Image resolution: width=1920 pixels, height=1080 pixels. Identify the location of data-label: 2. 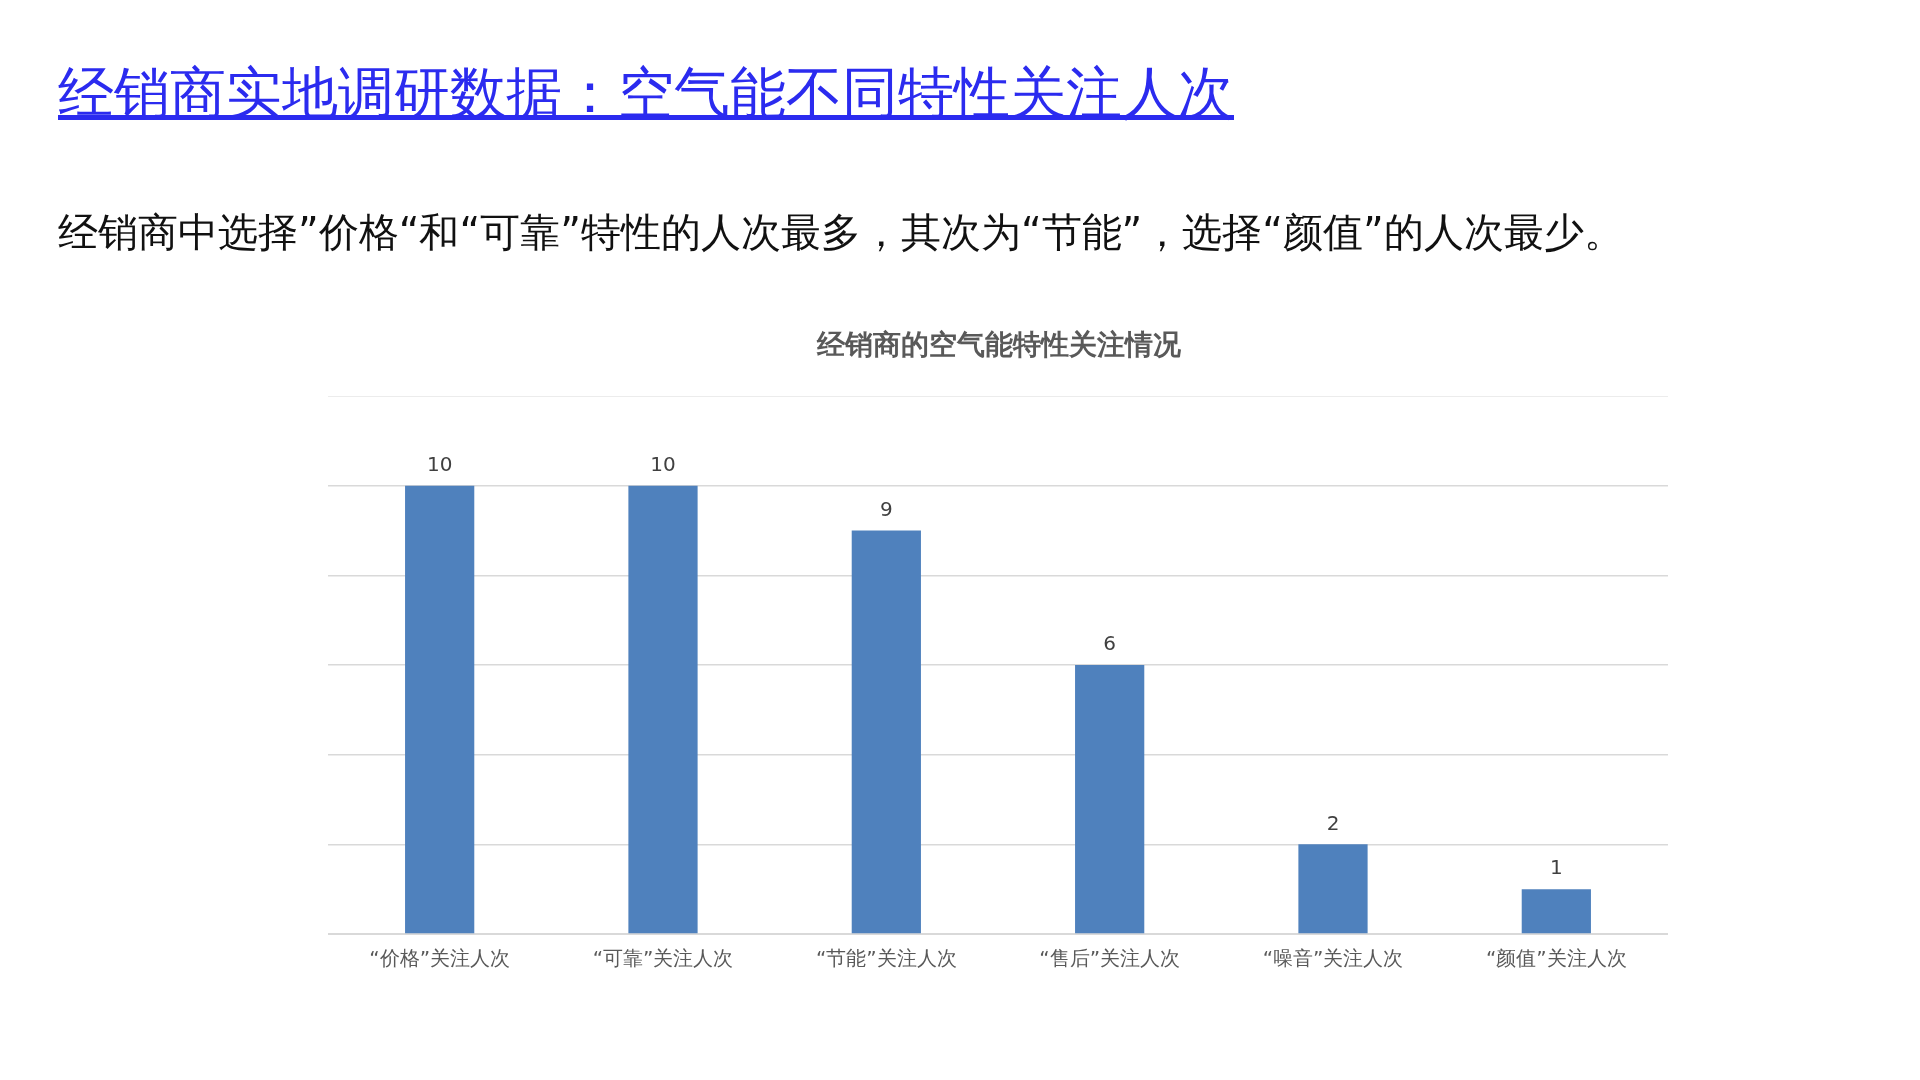
(1333, 822).